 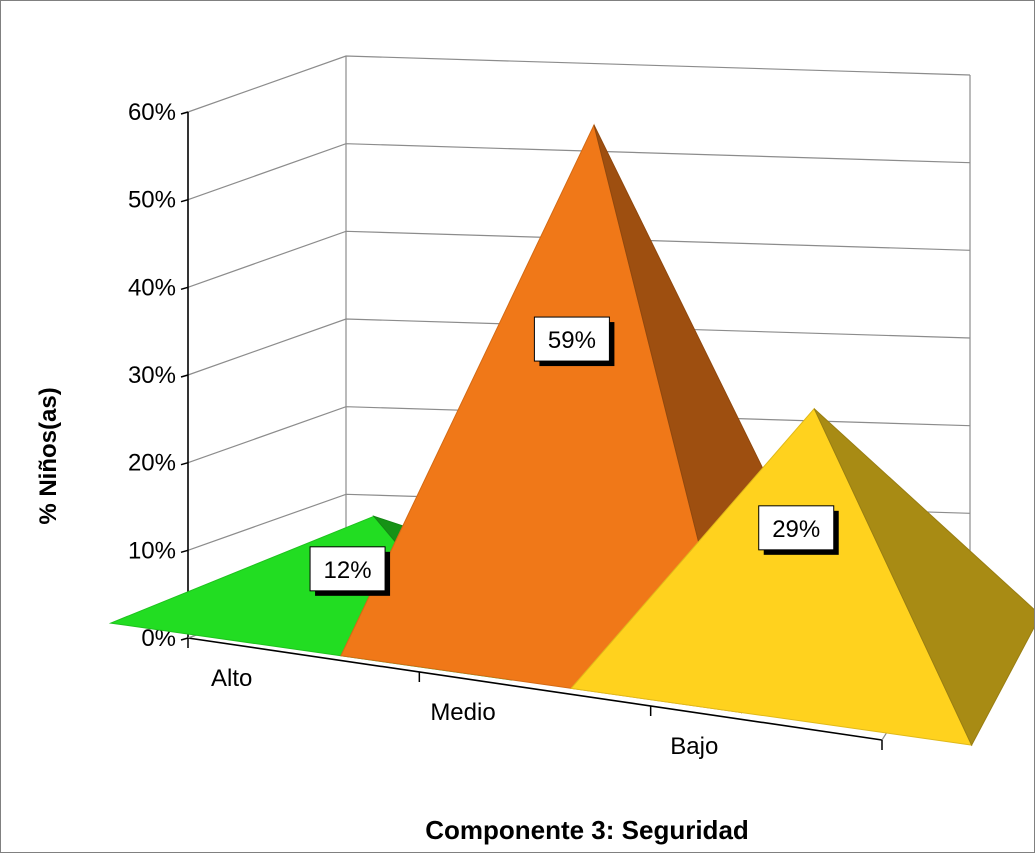 I want to click on y-axis-title: % Niños(as), so click(x=48, y=455).